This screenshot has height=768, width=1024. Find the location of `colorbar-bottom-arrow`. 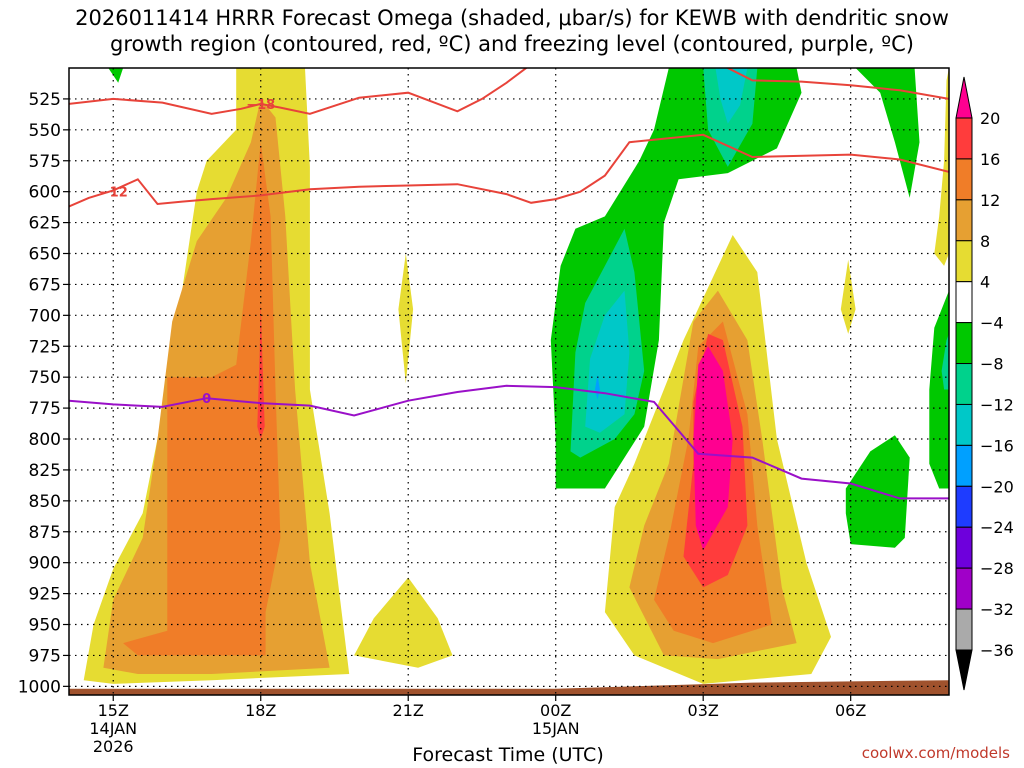

colorbar-bottom-arrow is located at coordinates (964, 670).